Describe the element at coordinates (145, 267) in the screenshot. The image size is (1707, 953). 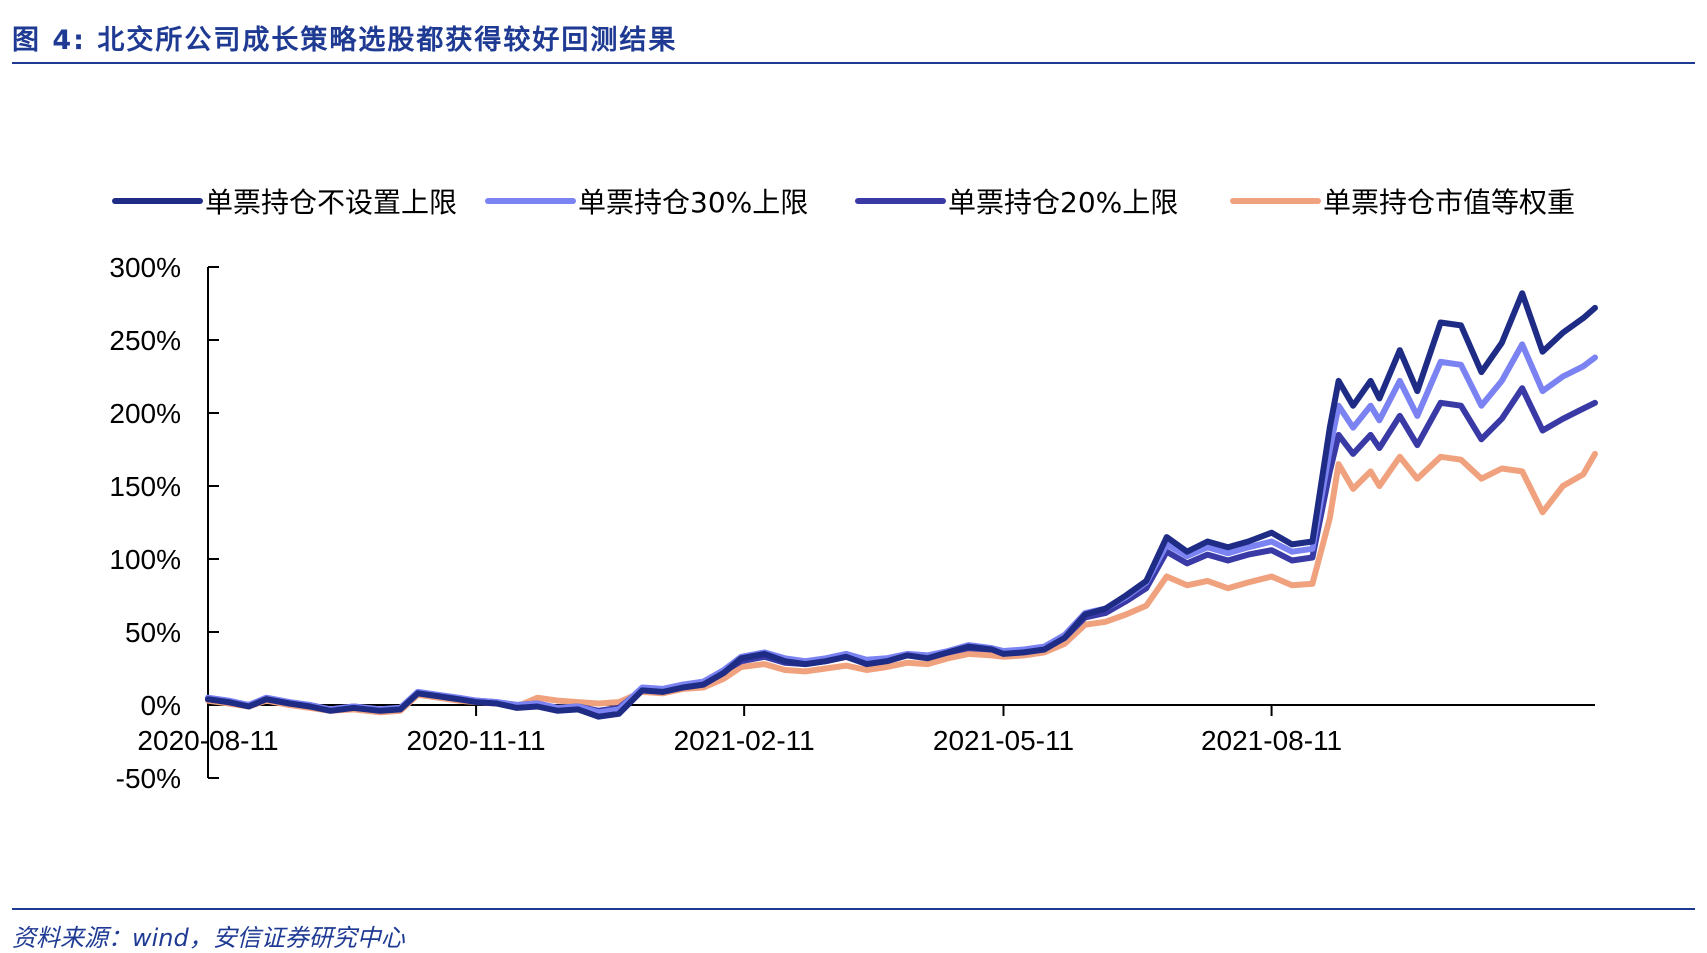
I see `y-tick-label: 300%` at that location.